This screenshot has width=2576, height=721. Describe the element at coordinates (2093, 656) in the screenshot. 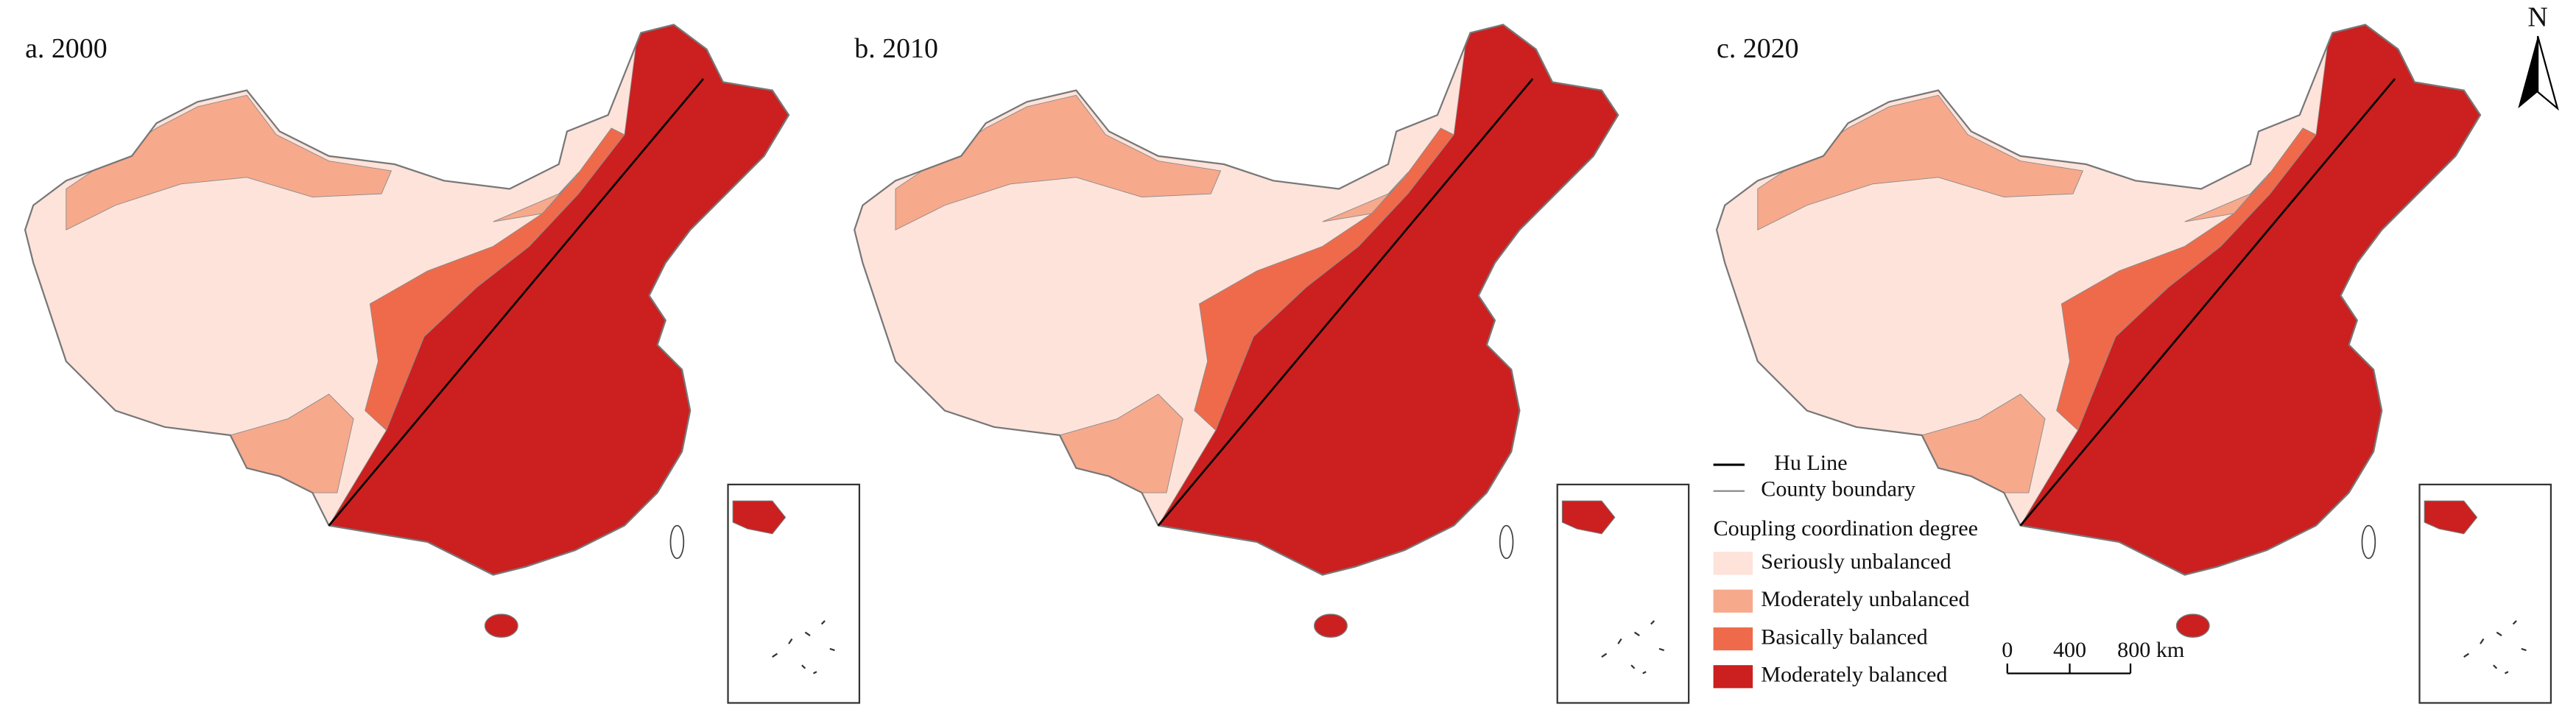

I see `scale-bar: 0 400 800 km` at that location.